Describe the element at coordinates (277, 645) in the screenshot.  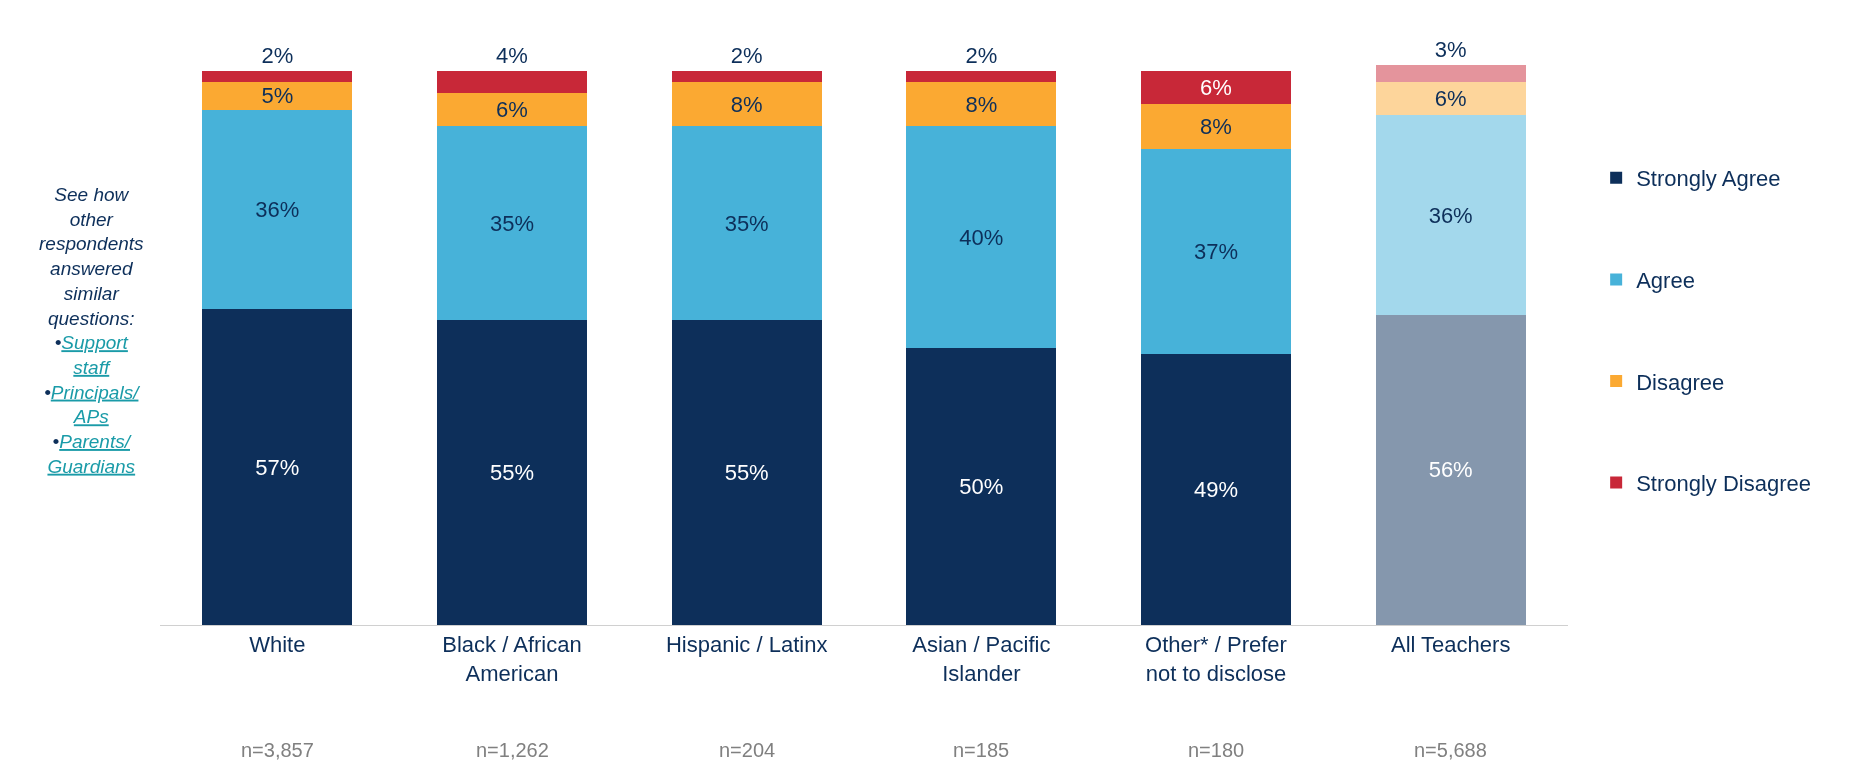
I see `x-tick-label: White` at that location.